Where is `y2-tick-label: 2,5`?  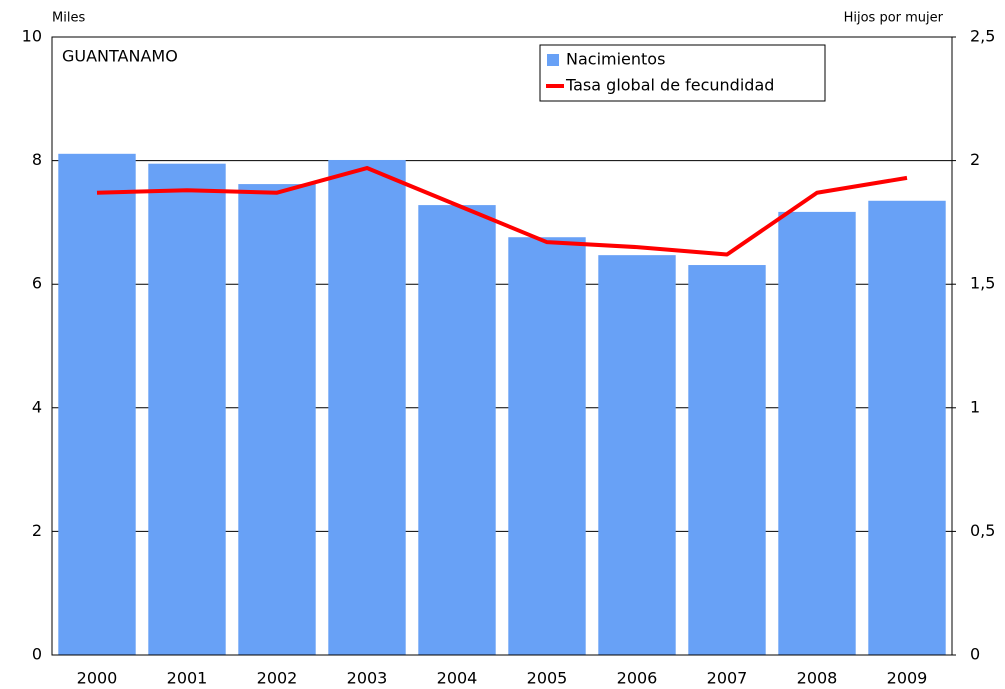
y2-tick-label: 2,5 is located at coordinates (982, 36).